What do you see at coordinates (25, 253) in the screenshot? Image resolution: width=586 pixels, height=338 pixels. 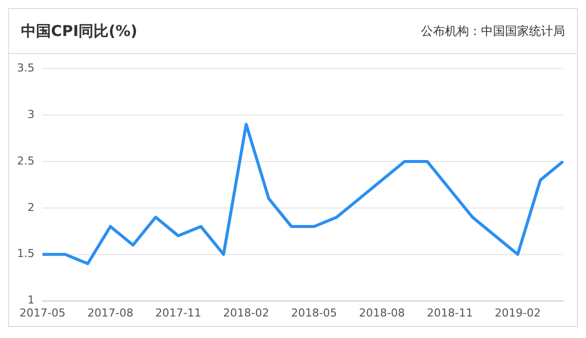 I see `y-tick-label: 1.5` at bounding box center [25, 253].